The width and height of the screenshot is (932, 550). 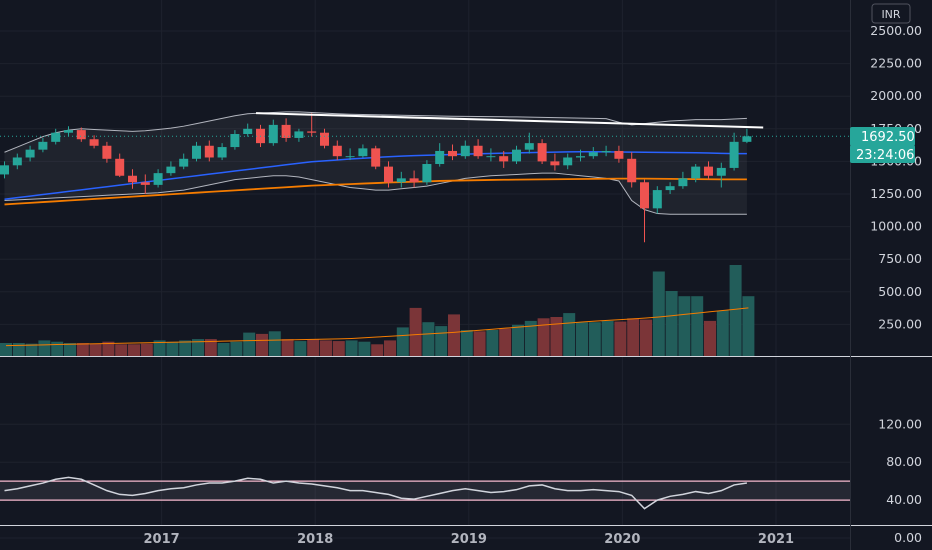 What do you see at coordinates (509, 120) in the screenshot?
I see `resistance-trendline` at bounding box center [509, 120].